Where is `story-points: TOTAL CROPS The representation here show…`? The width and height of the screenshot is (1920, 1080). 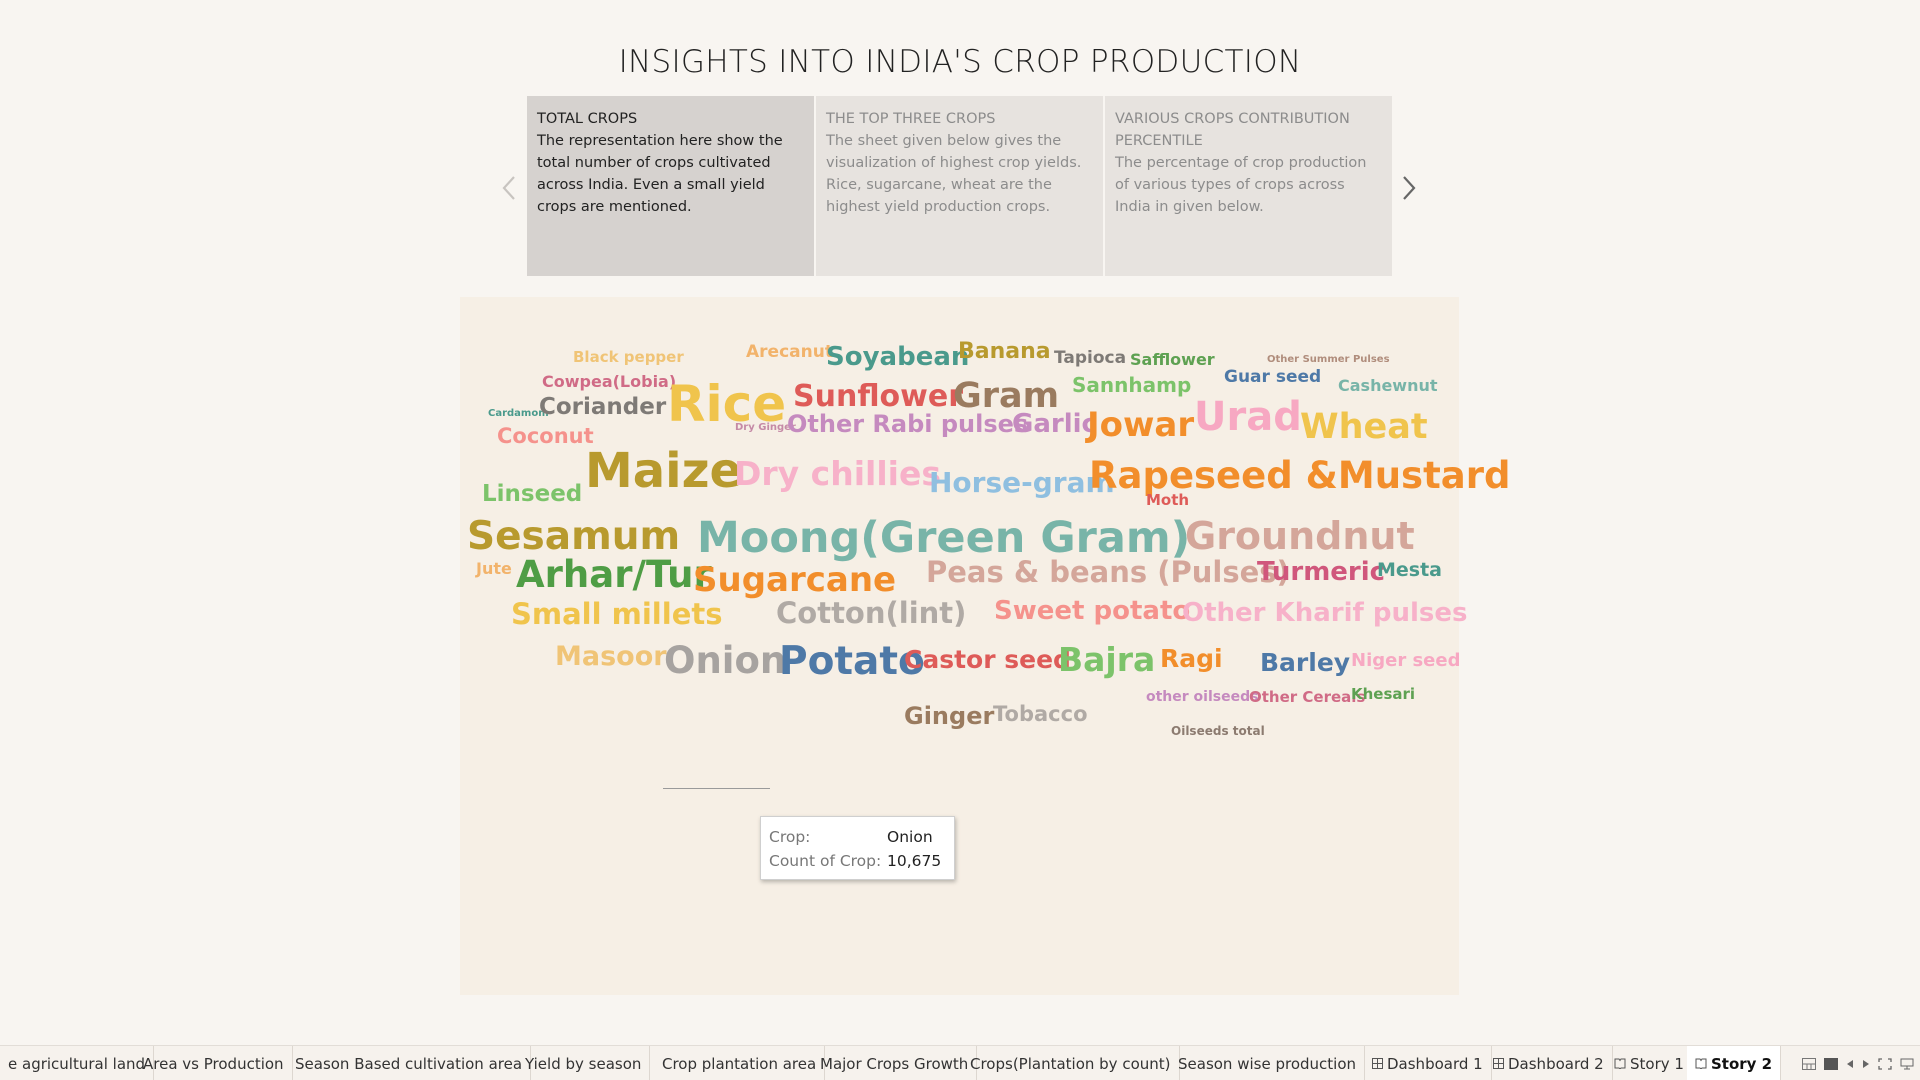 story-points: TOTAL CROPS The representation here show… is located at coordinates (959, 186).